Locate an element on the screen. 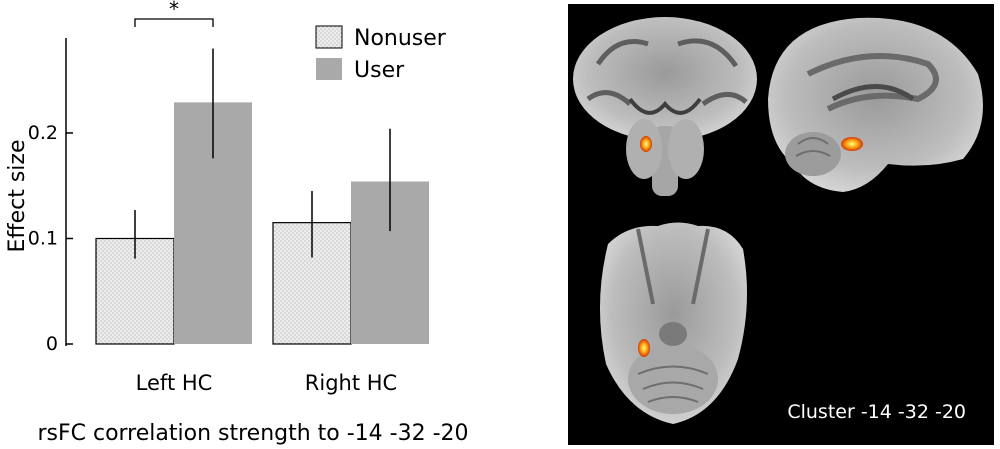 This screenshot has width=1000, height=449. x-axis-label: rsFC correlation strength to -14 -32 -20 is located at coordinates (252, 433).